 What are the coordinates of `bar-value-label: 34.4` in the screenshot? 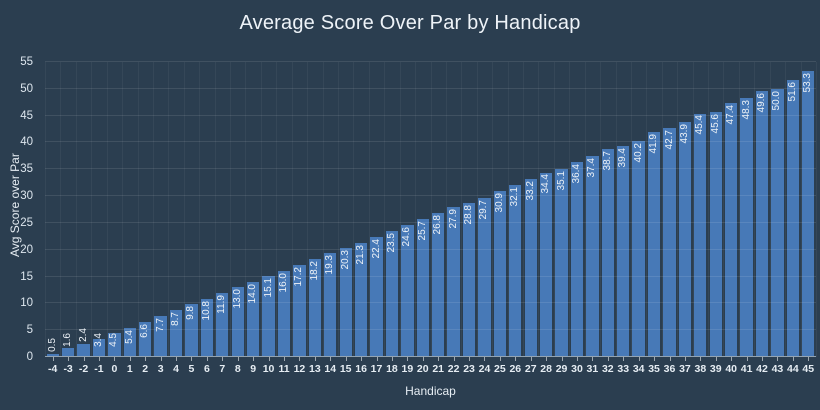 It's located at (546, 184).